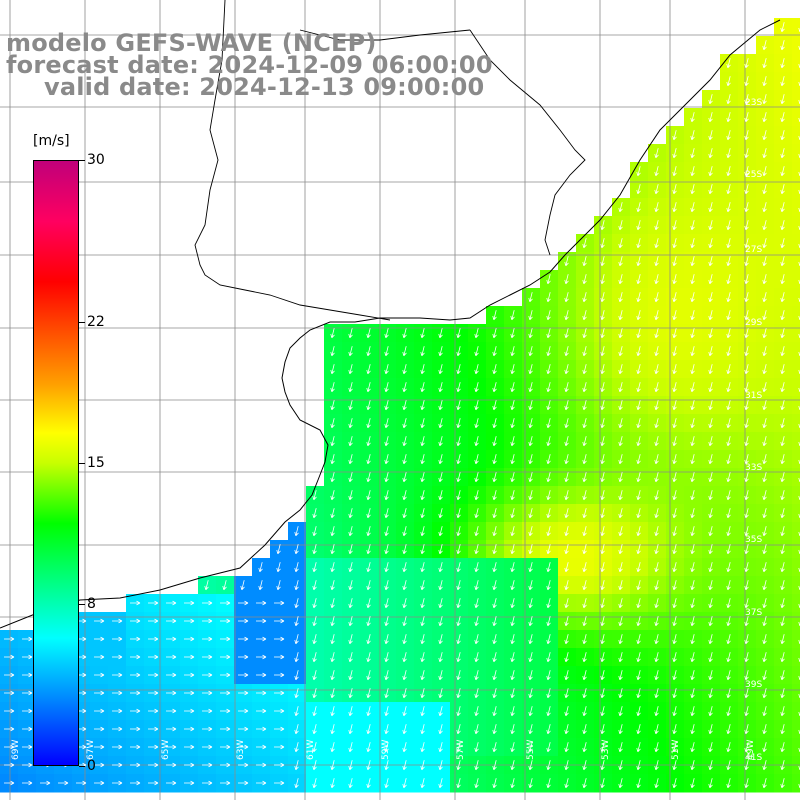  What do you see at coordinates (82, 160) in the screenshot?
I see `colorbar-tick-mark` at bounding box center [82, 160].